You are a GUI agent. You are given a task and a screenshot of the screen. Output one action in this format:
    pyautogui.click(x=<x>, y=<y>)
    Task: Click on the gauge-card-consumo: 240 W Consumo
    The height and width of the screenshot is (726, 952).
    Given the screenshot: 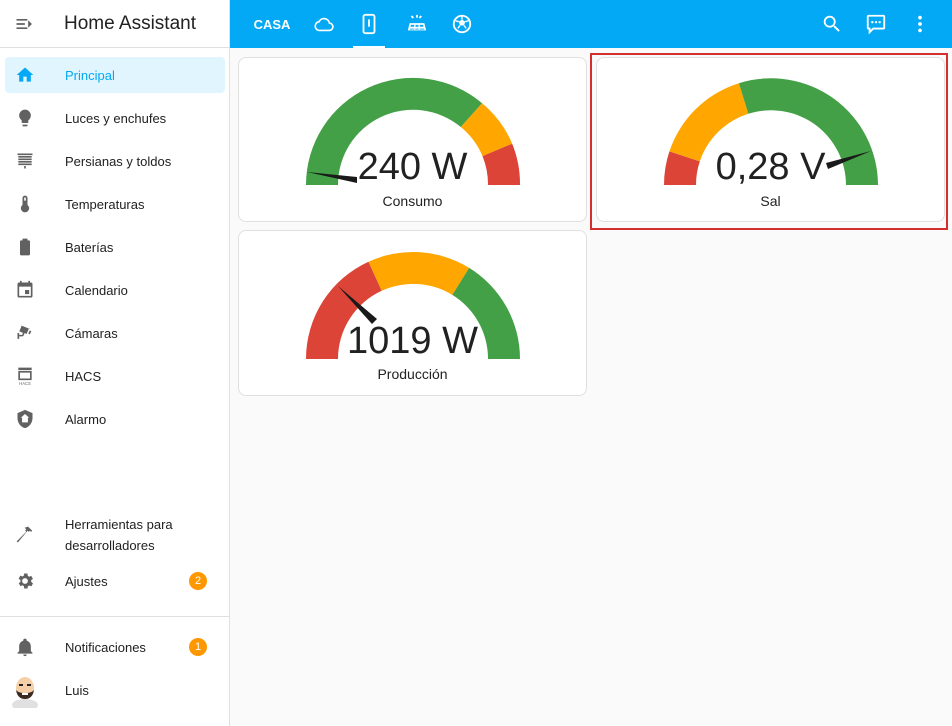 What is the action you would take?
    pyautogui.click(x=412, y=139)
    